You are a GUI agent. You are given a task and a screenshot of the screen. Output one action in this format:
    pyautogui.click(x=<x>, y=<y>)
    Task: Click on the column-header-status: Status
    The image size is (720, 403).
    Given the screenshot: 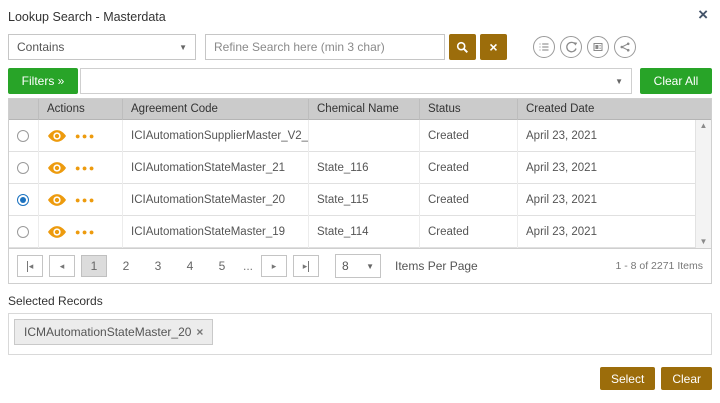 What is the action you would take?
    pyautogui.click(x=469, y=109)
    